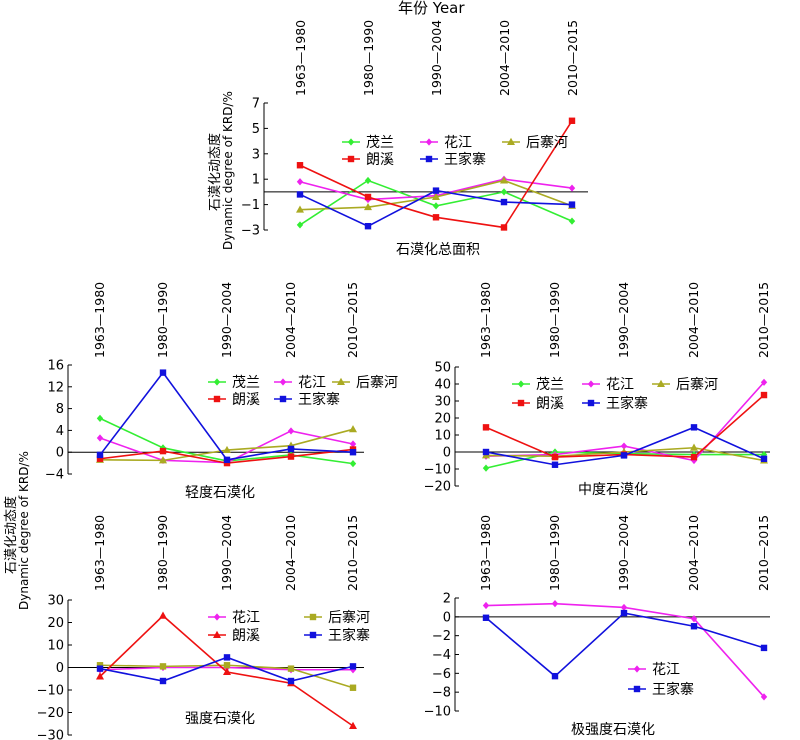  Describe the element at coordinates (60, 431) in the screenshot. I see `y-tick-label: 4` at that location.